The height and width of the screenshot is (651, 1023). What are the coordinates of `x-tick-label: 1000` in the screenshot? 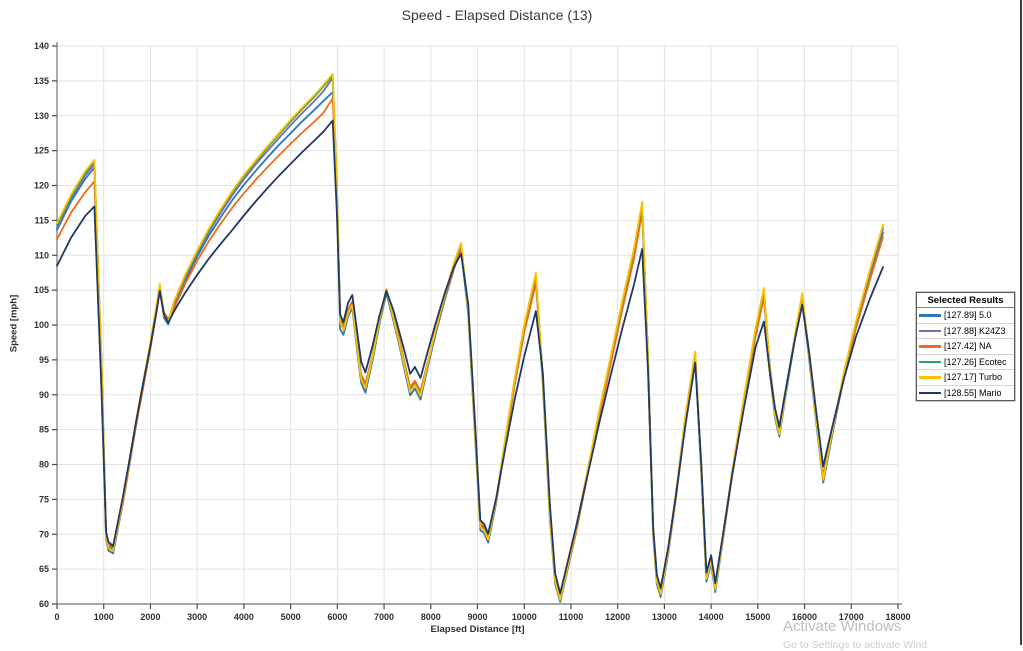 It's located at (104, 617).